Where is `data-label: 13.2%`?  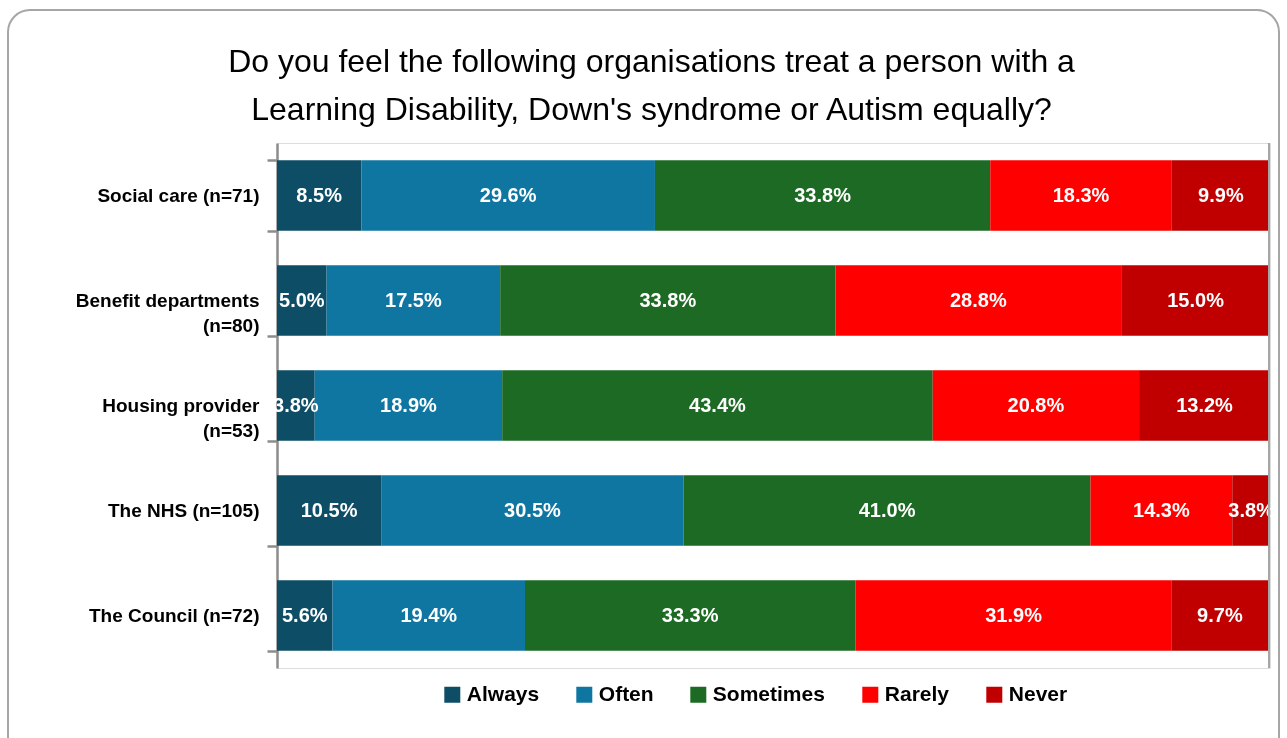 data-label: 13.2% is located at coordinates (1205, 404).